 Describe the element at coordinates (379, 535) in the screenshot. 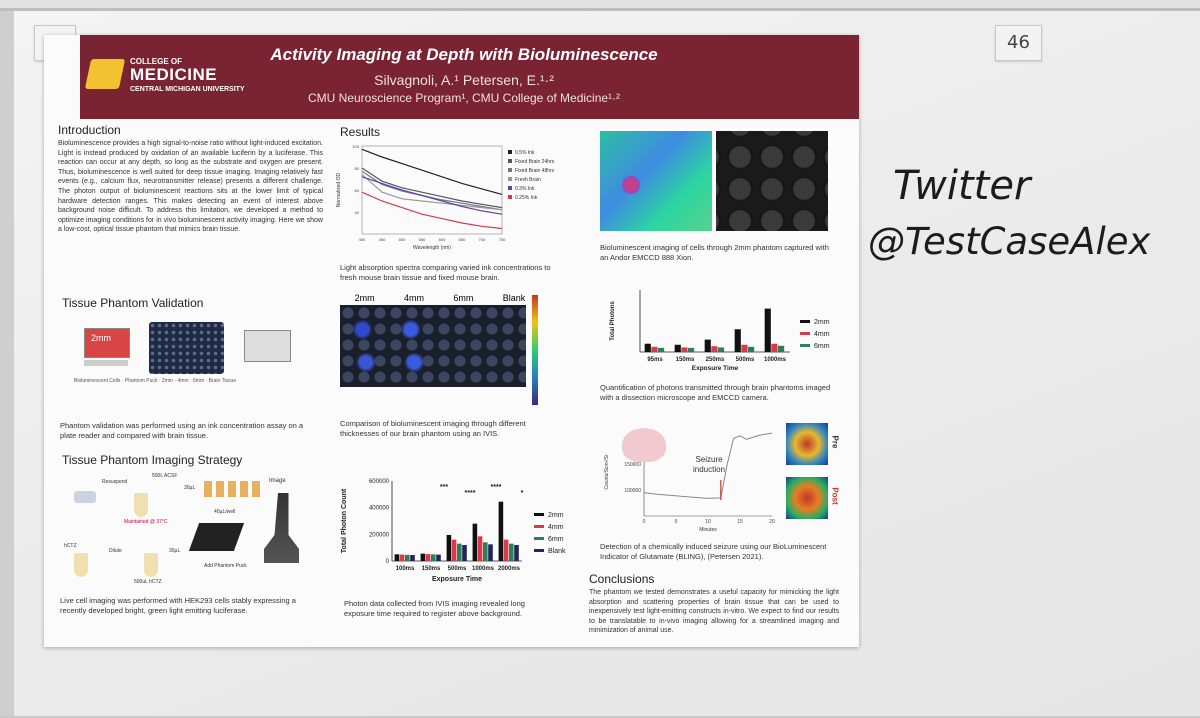

I see `y-tick-1: 200000` at that location.